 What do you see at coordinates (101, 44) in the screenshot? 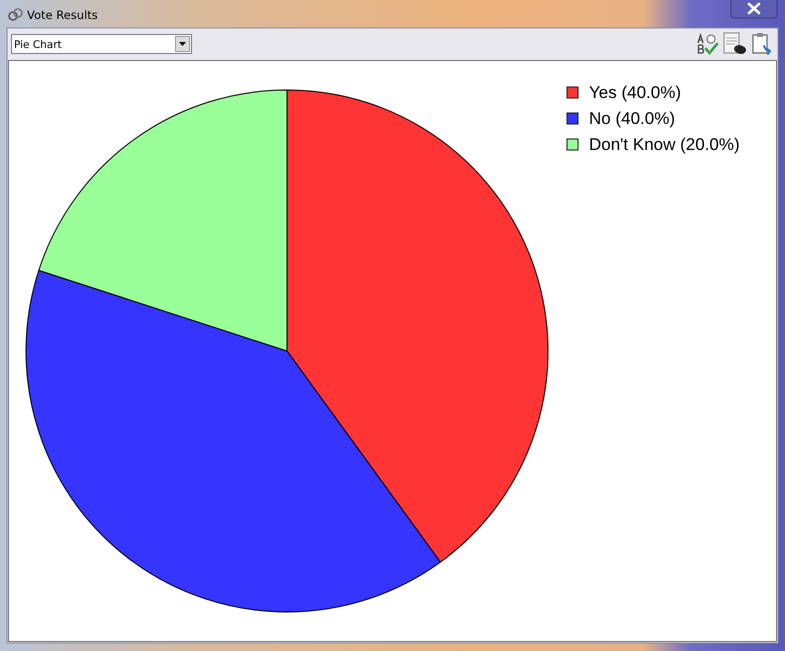
I see `dropdown: Pie Chart` at bounding box center [101, 44].